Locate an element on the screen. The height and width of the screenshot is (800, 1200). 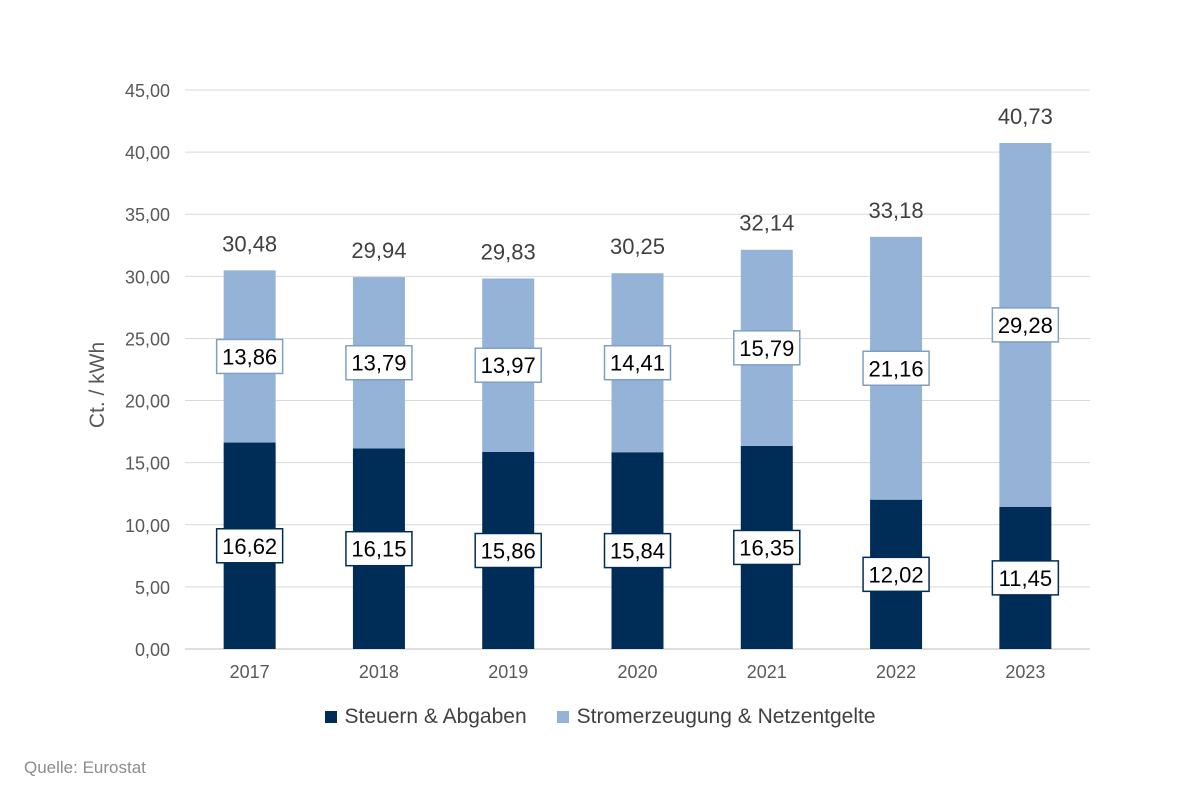
x-tick-label: 2019 is located at coordinates (508, 672).